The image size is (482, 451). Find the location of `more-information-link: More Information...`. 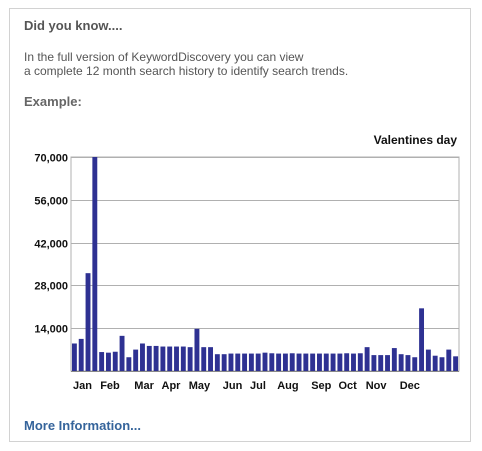

more-information-link: More Information... is located at coordinates (82, 425).